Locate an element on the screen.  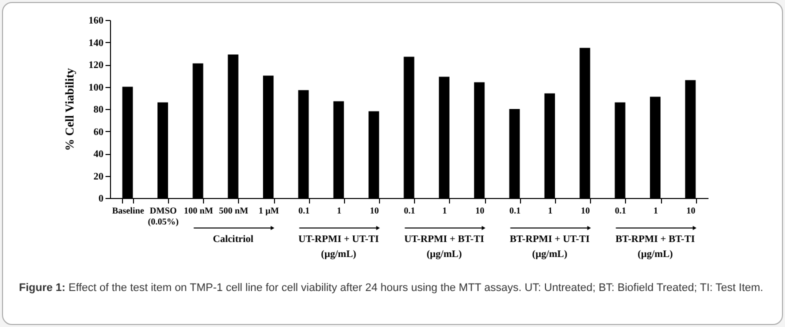
y-tick-label: 0 is located at coordinates (101, 199).